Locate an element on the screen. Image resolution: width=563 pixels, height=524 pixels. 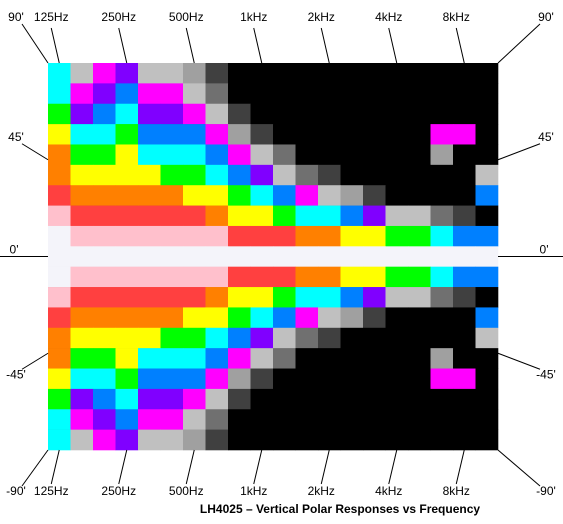
y-tick-label: -90' is located at coordinates (16, 491).